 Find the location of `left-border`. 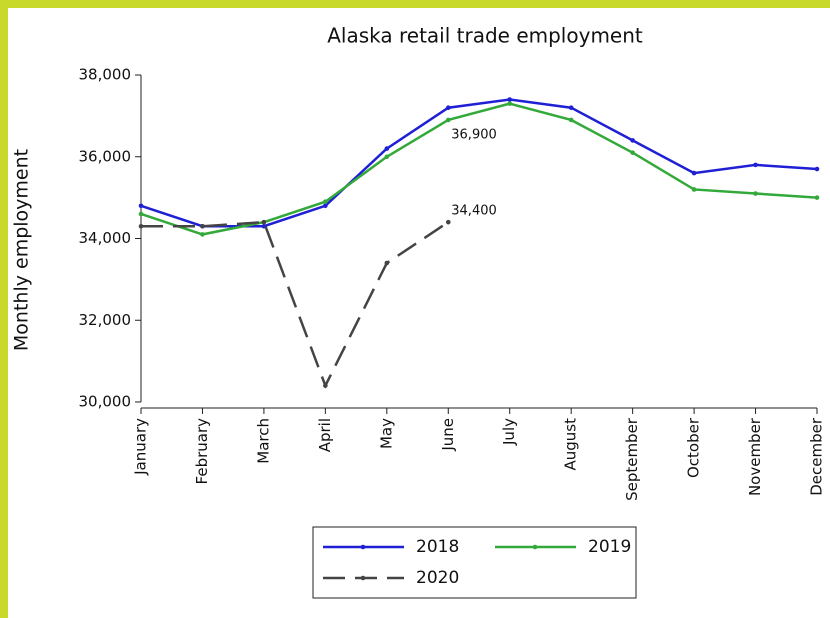

left-border is located at coordinates (4, 309).